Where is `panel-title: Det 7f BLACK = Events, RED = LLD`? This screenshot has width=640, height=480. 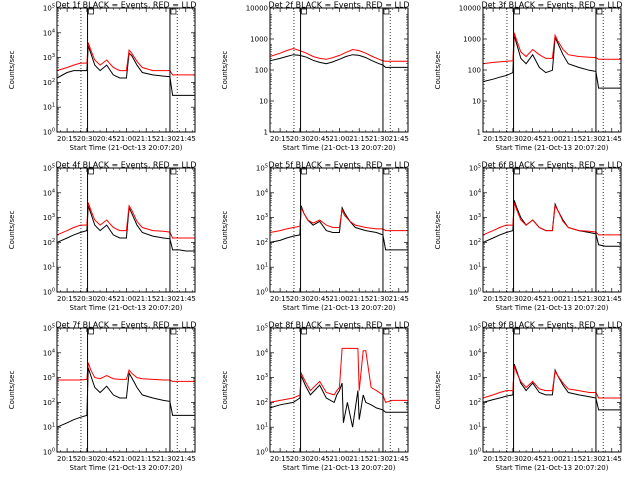 panel-title: Det 7f BLACK = Events, RED = LLD is located at coordinates (125, 325).